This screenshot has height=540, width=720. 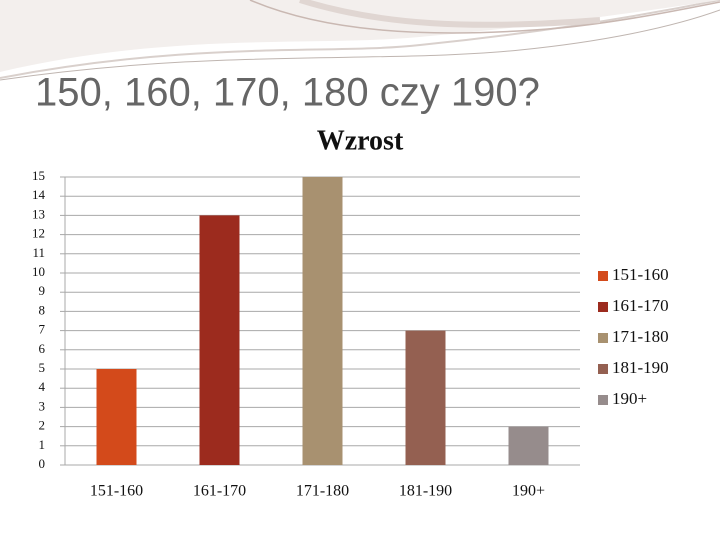 I want to click on x-tick-label: 190+, so click(x=528, y=491).